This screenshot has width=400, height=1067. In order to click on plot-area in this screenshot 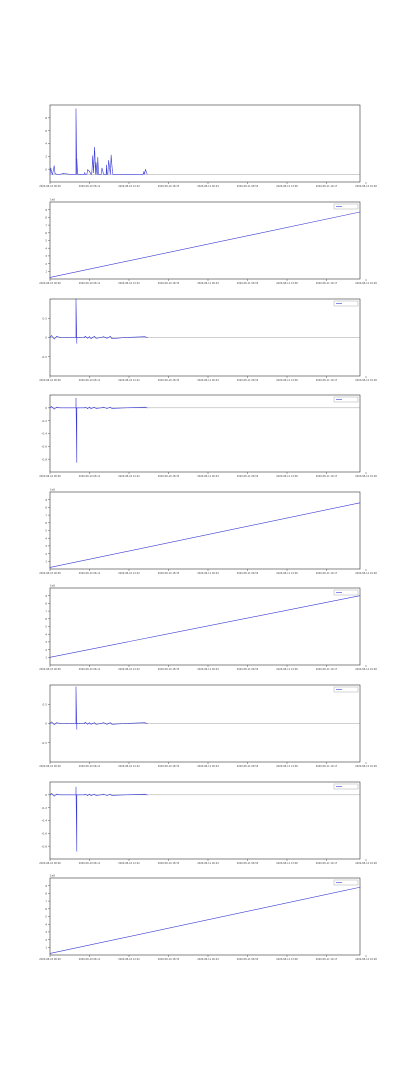, I will do `click(205, 240)`.